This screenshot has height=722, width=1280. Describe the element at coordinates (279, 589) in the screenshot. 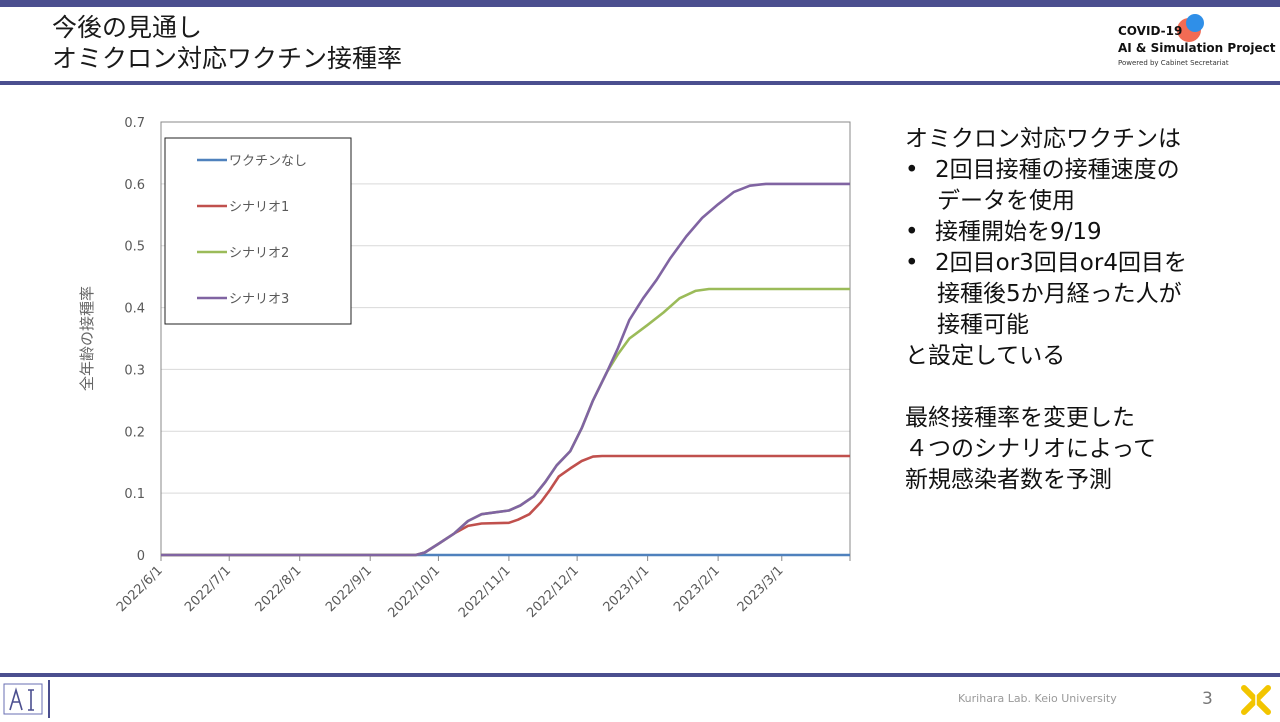

I see `x-tick-label: 2022/8/1` at that location.